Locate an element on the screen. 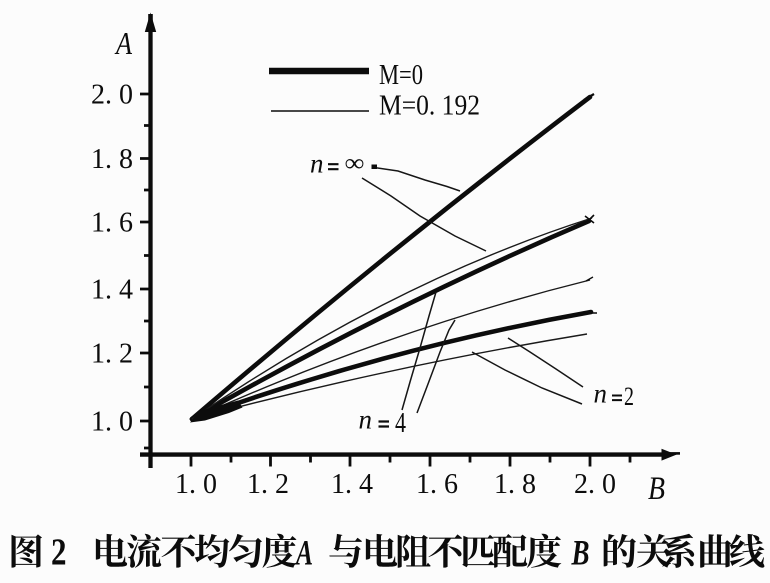  svg-text: M=0. 192 is located at coordinates (429, 106).